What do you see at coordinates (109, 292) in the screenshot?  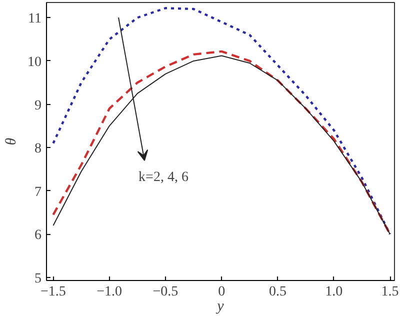 I see `x-tick-label: −1.0` at bounding box center [109, 292].